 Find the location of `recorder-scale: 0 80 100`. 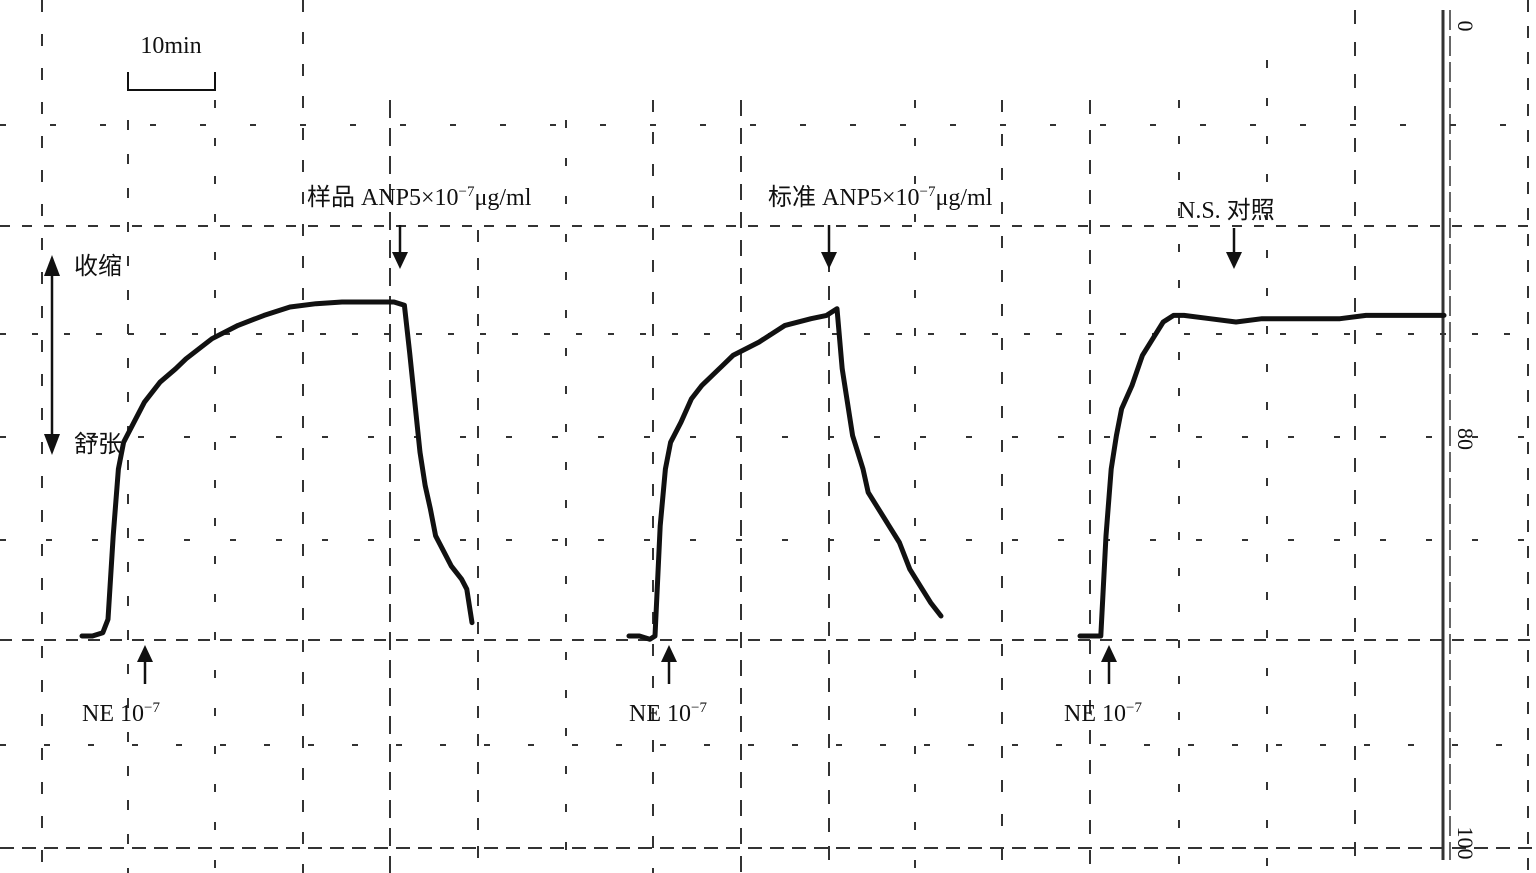

recorder-scale: 0 80 100 is located at coordinates (1465, 440).